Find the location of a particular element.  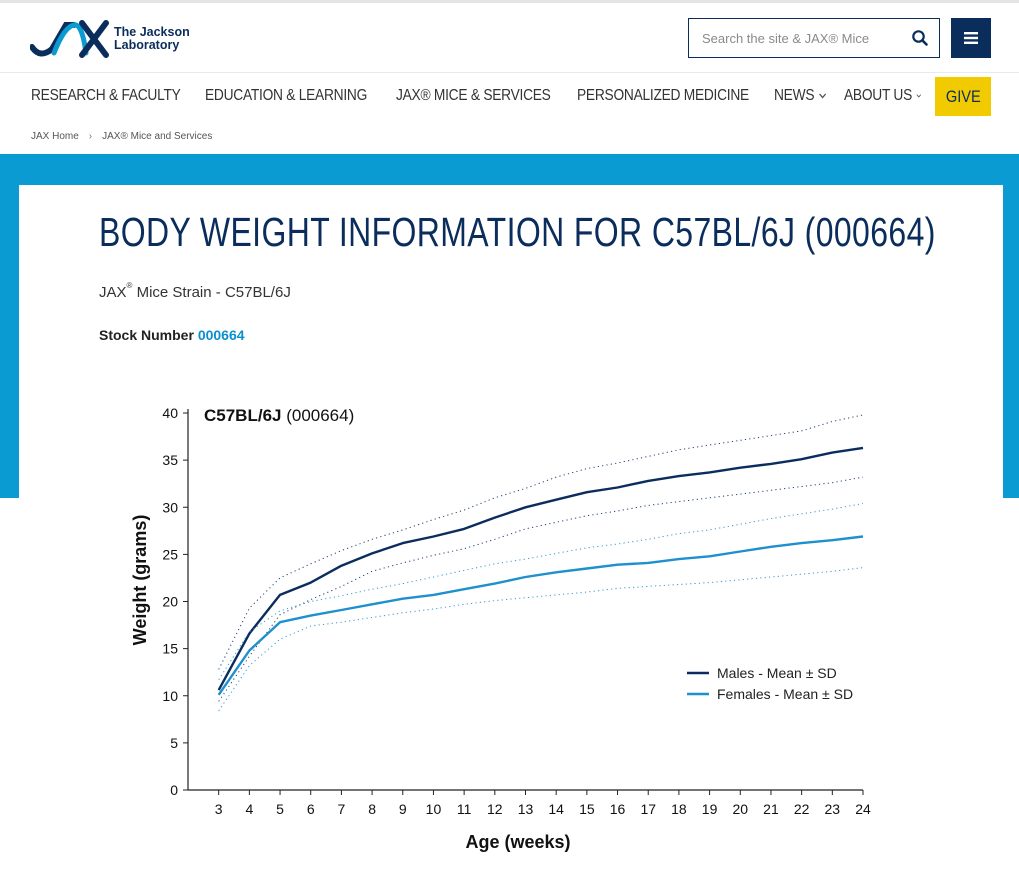

x-tick-label: 17 is located at coordinates (648, 809).